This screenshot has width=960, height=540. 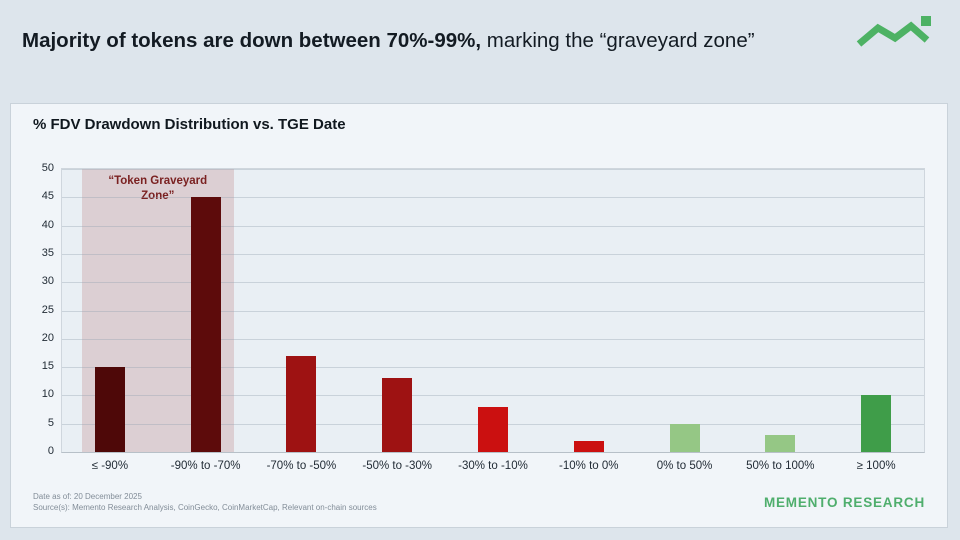 What do you see at coordinates (189, 124) in the screenshot?
I see `chart-title: % FDV Drawdown Distribution vs. TGE Date` at bounding box center [189, 124].